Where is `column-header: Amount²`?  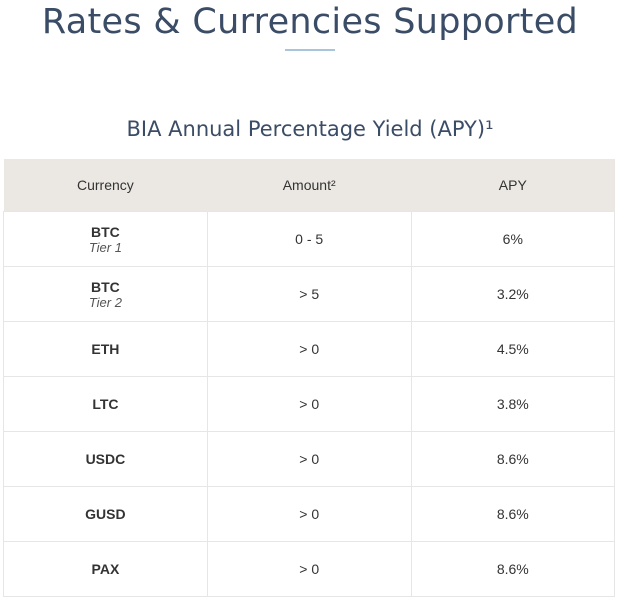 column-header: Amount² is located at coordinates (309, 185).